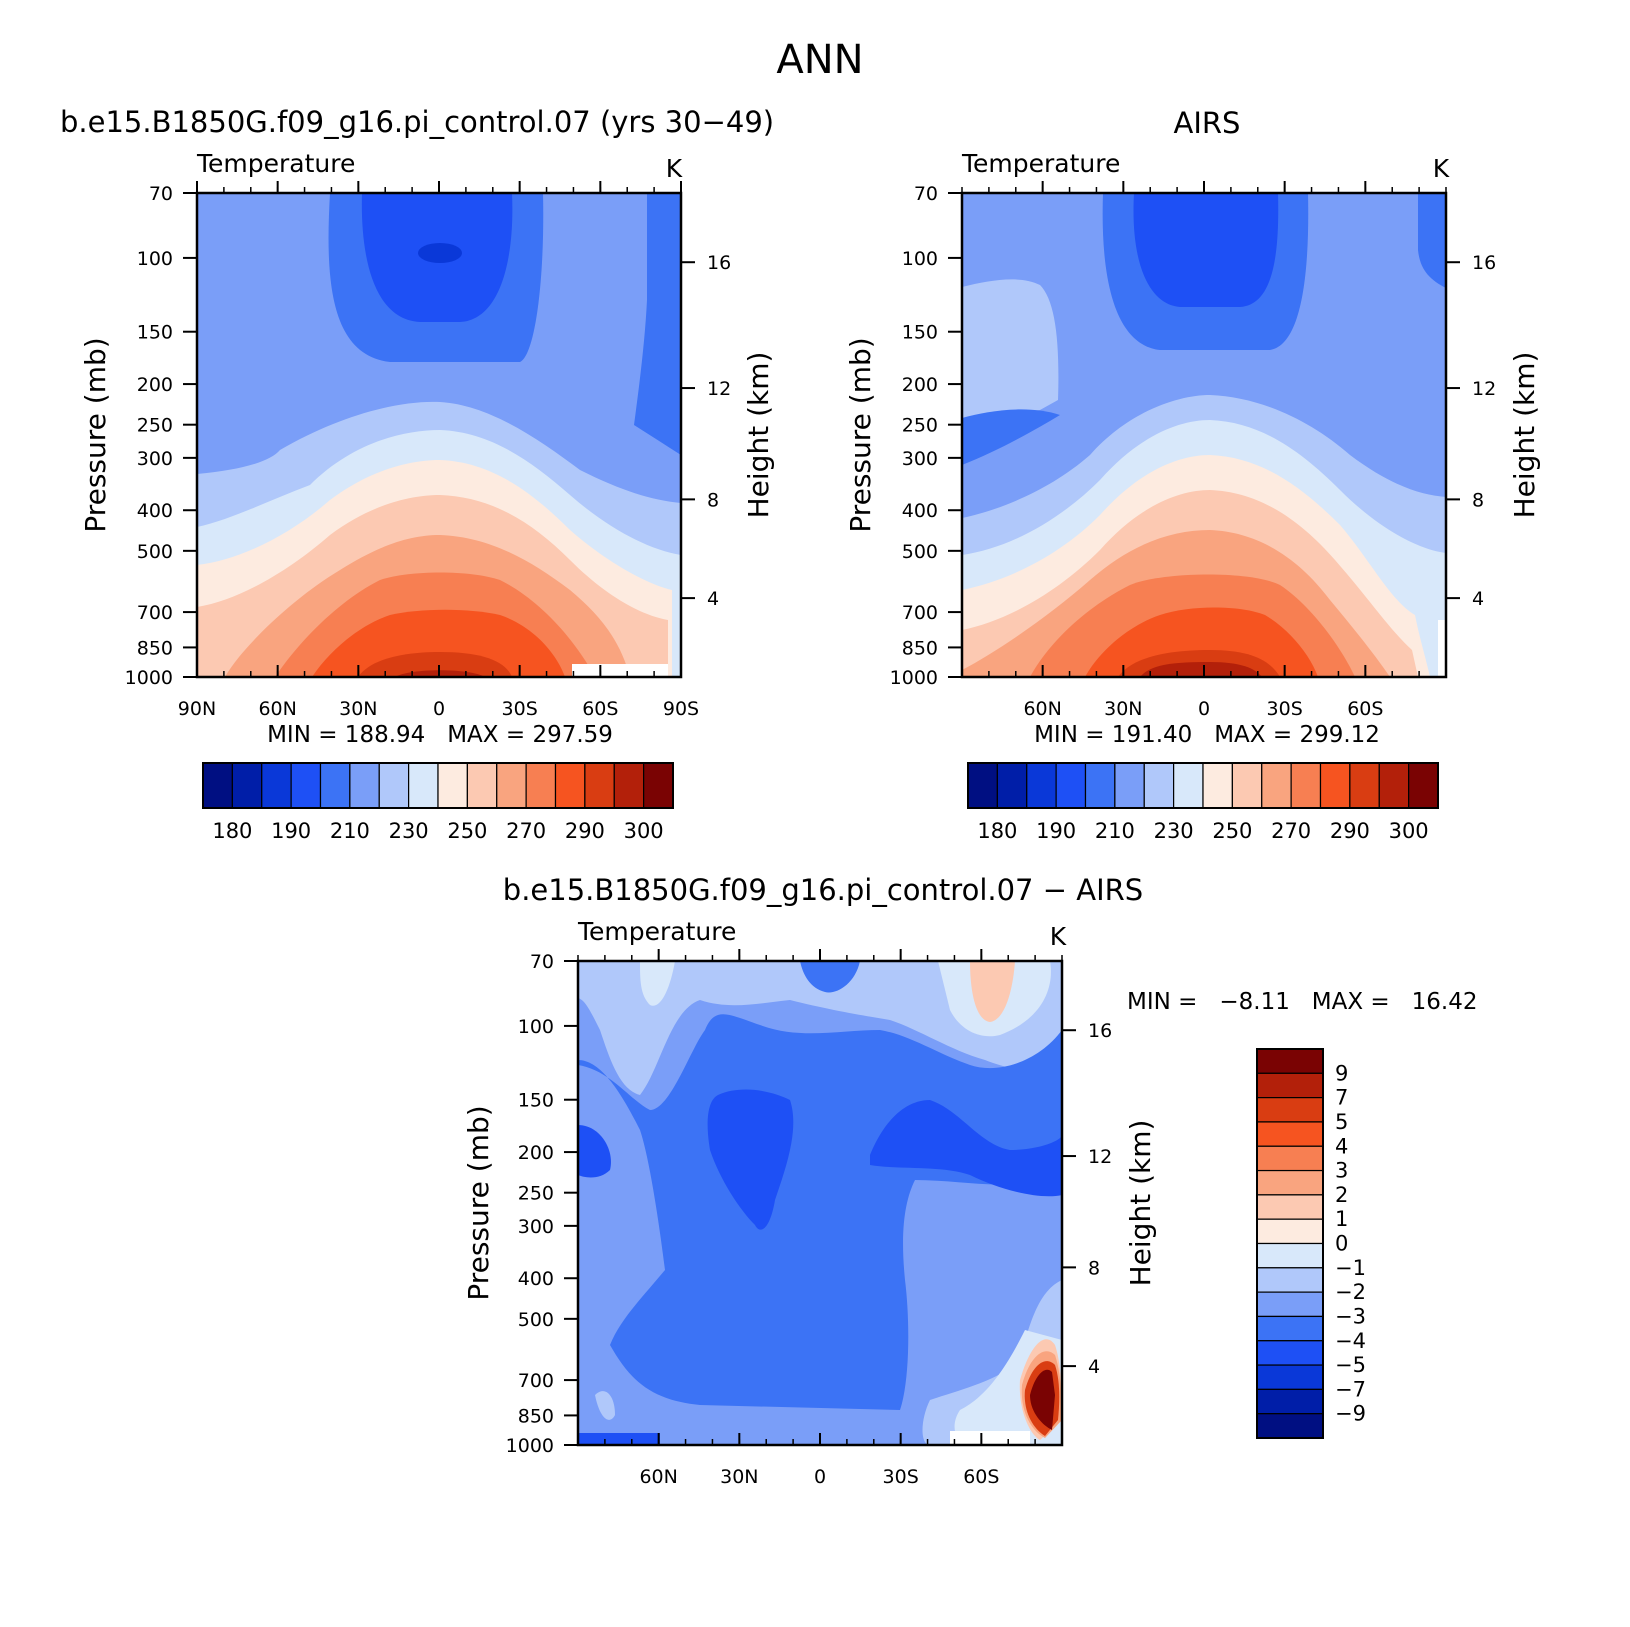 The height and width of the screenshot is (1627, 1630). What do you see at coordinates (830, 977) in the screenshot?
I see `field-band-upper-dark-spot` at bounding box center [830, 977].